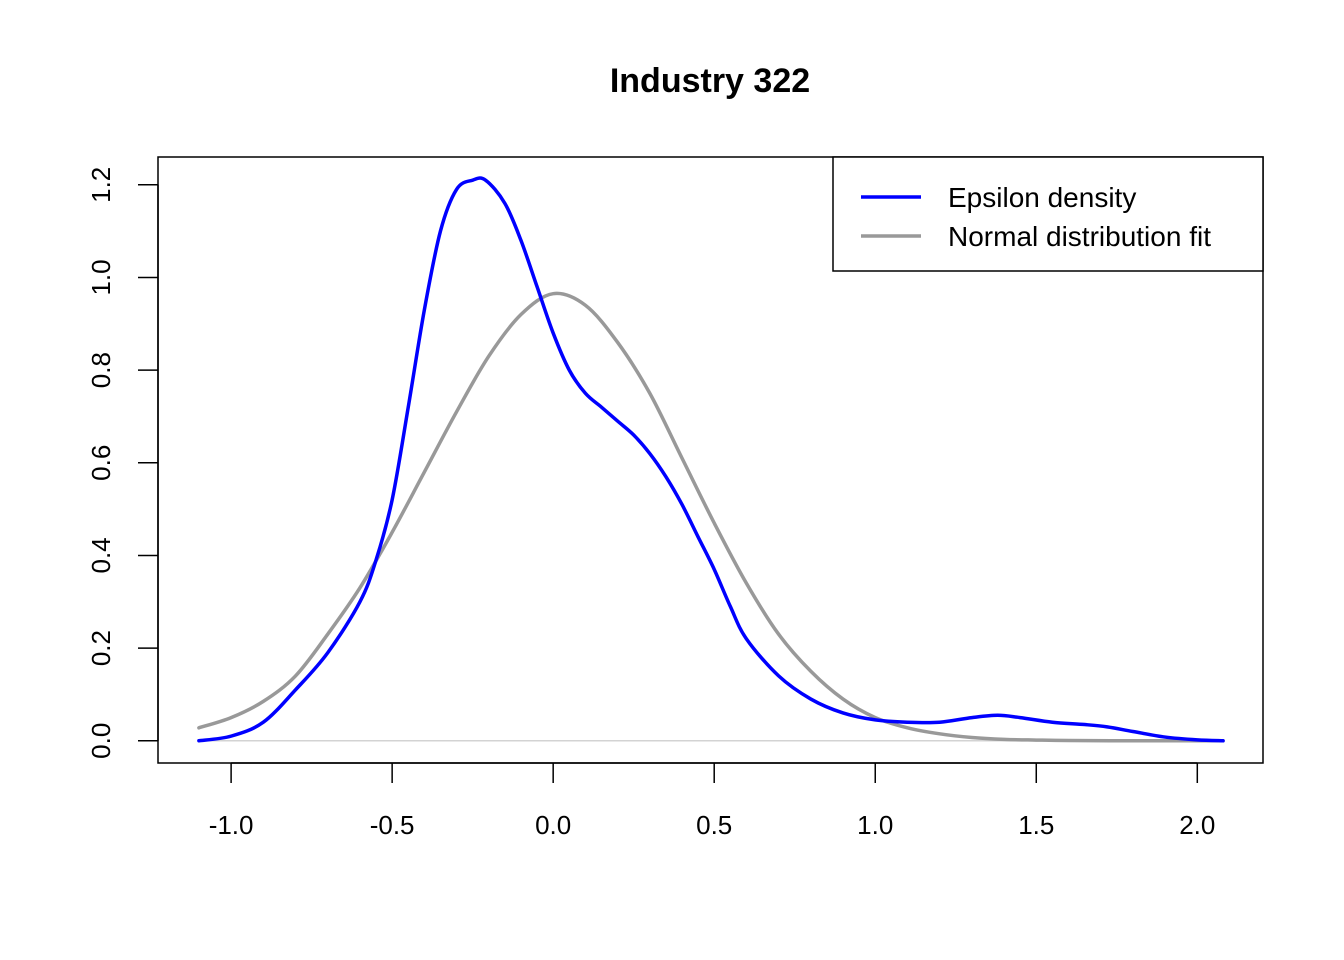  I want to click on y-tick-label: 0.0, so click(101, 741).